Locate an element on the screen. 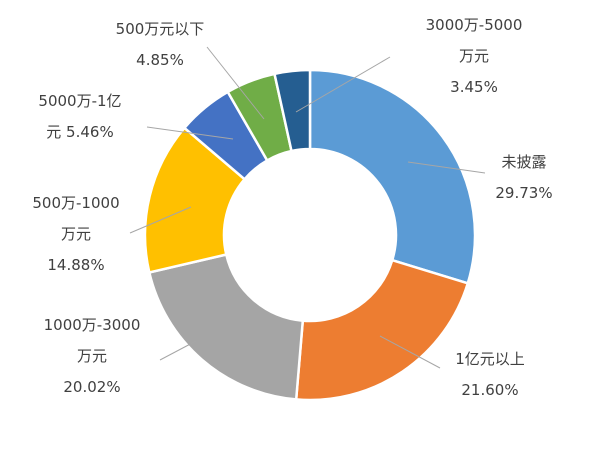  slice-category-label: 5000万-1亿 is located at coordinates (79, 101).